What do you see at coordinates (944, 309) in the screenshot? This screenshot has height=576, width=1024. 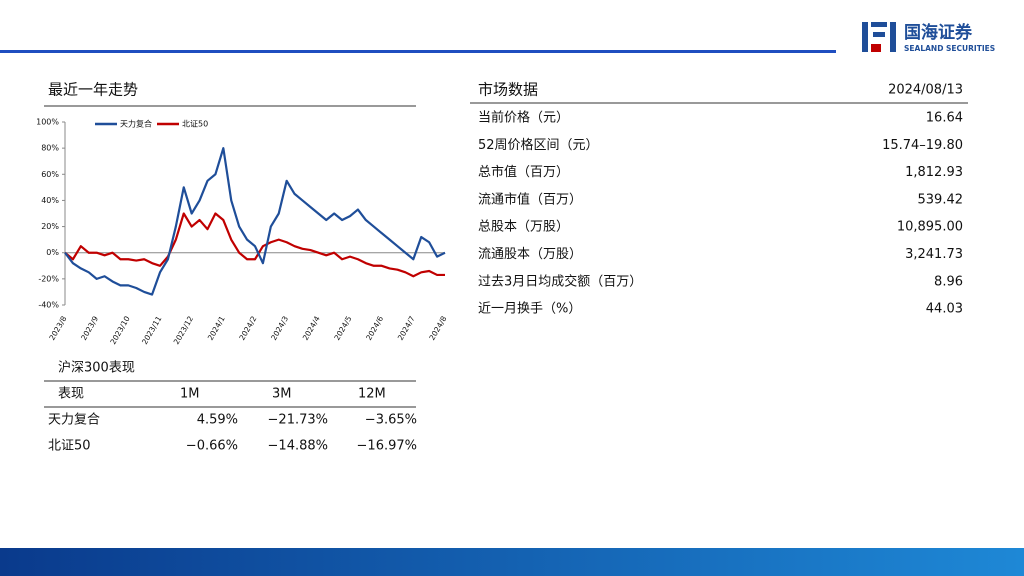 I see `market-value: 44.03` at bounding box center [944, 309].